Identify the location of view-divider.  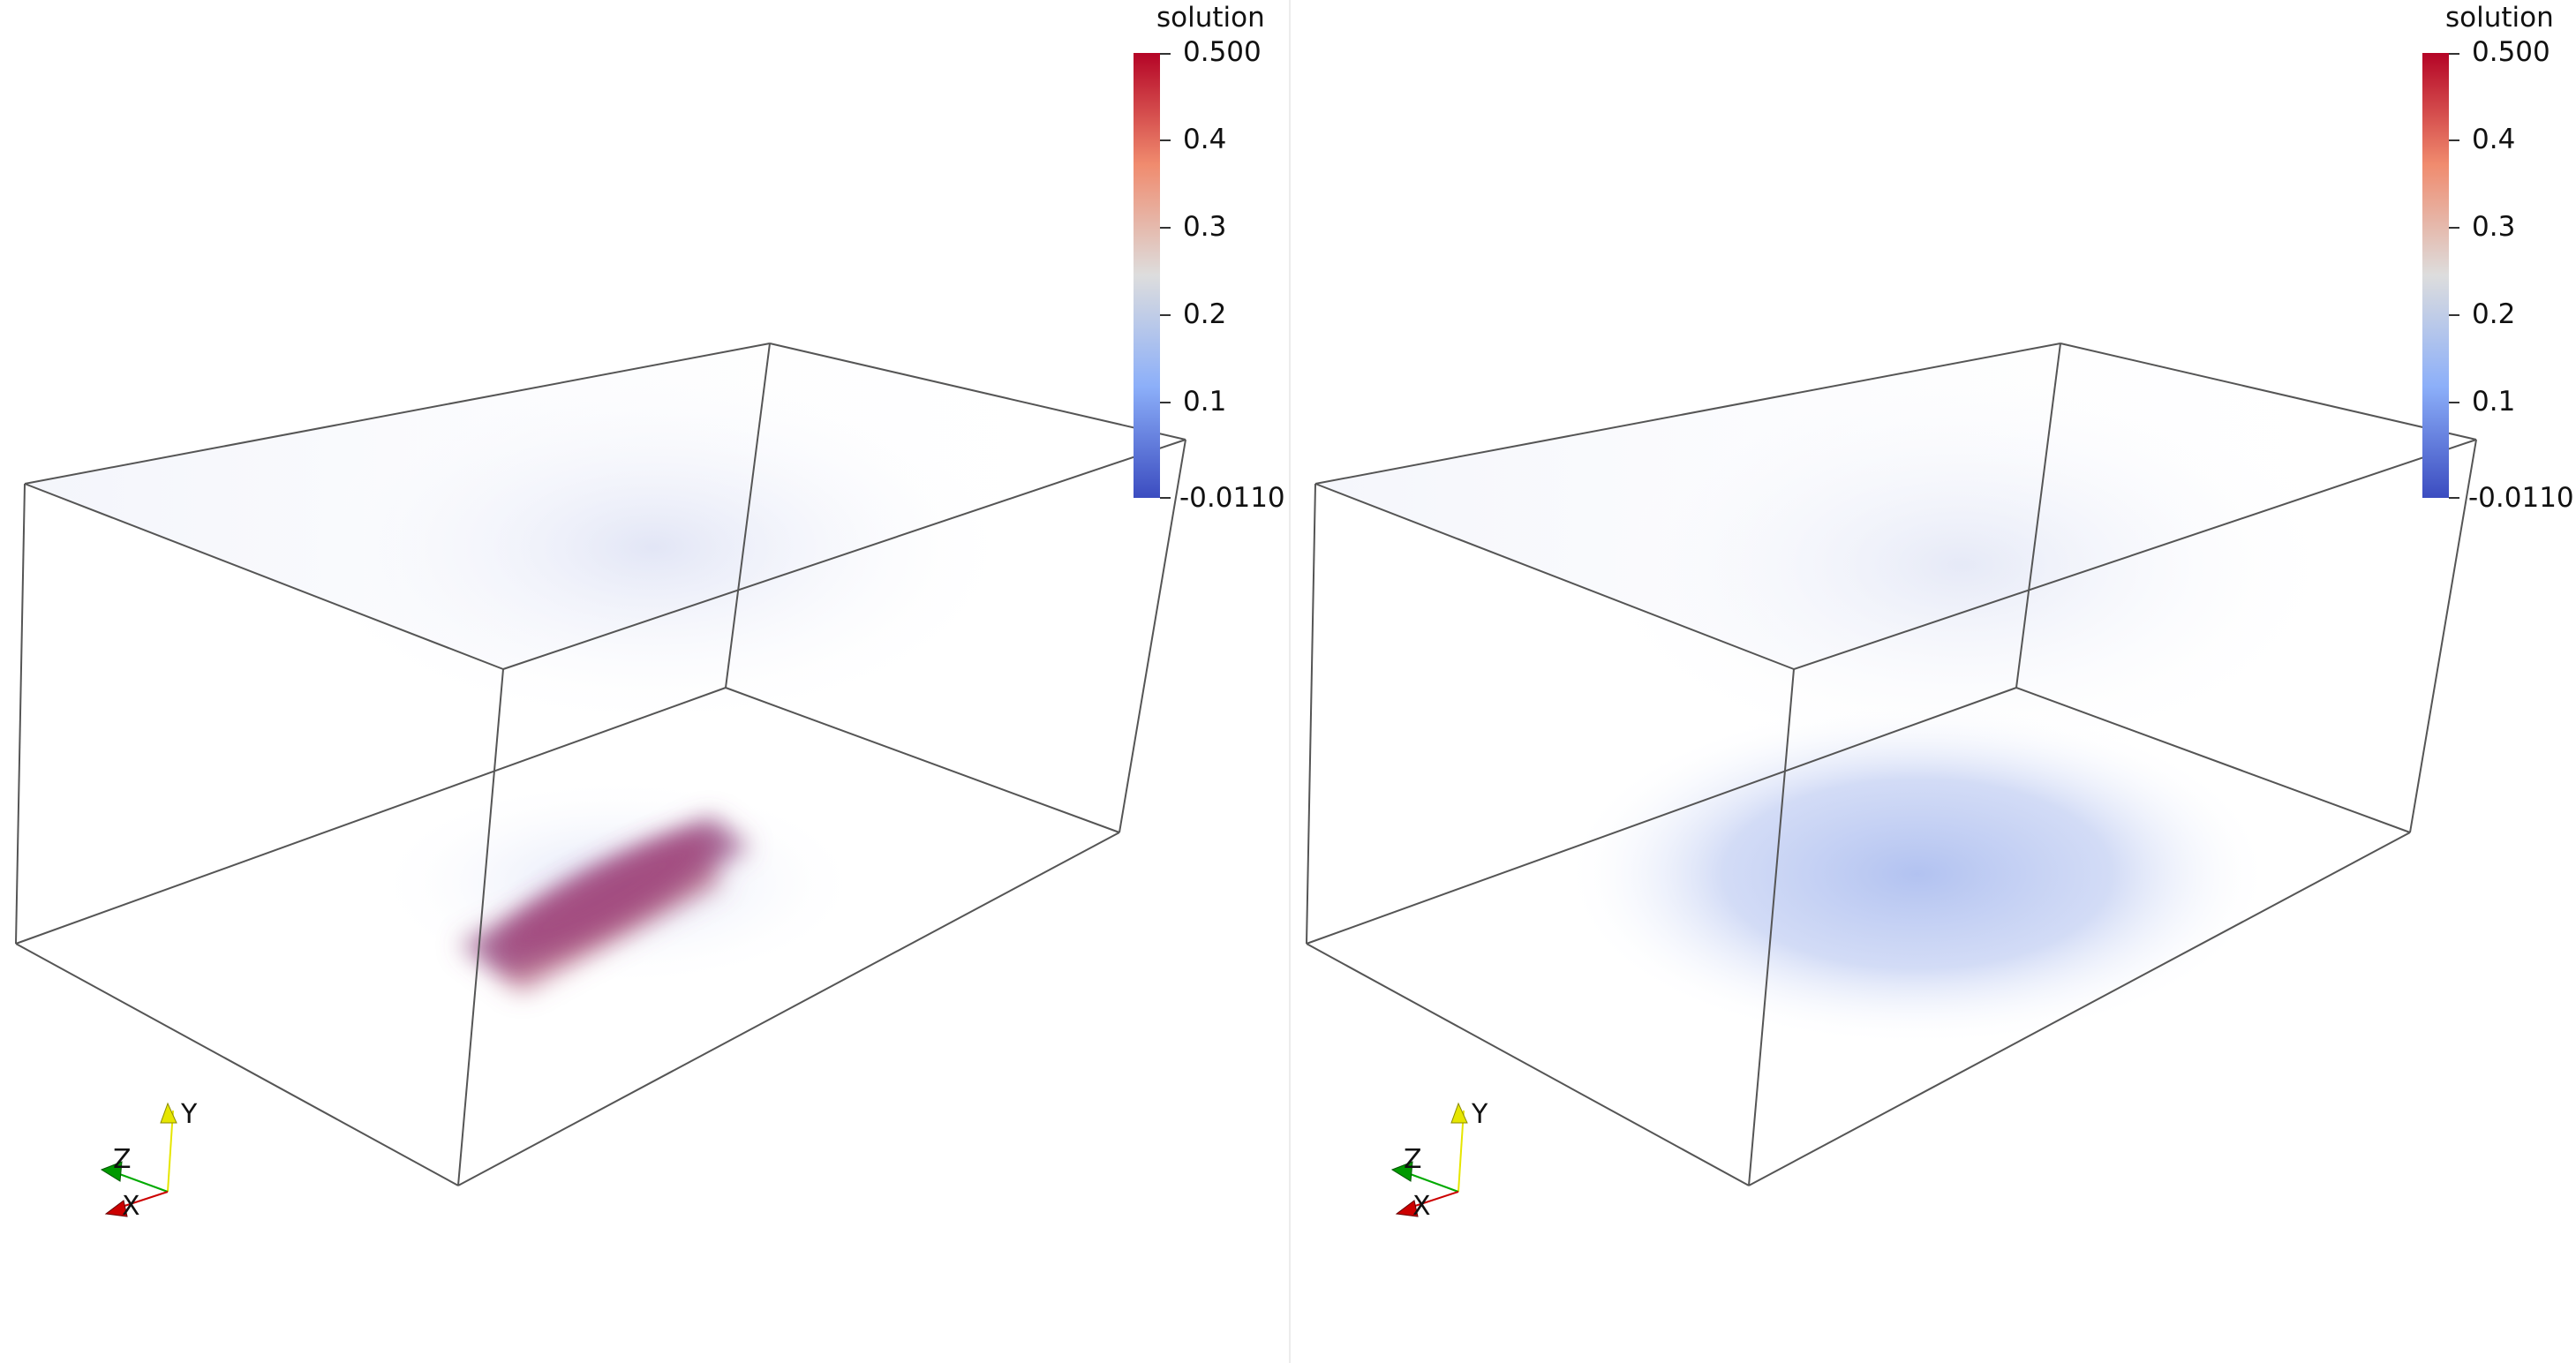
(1290, 681).